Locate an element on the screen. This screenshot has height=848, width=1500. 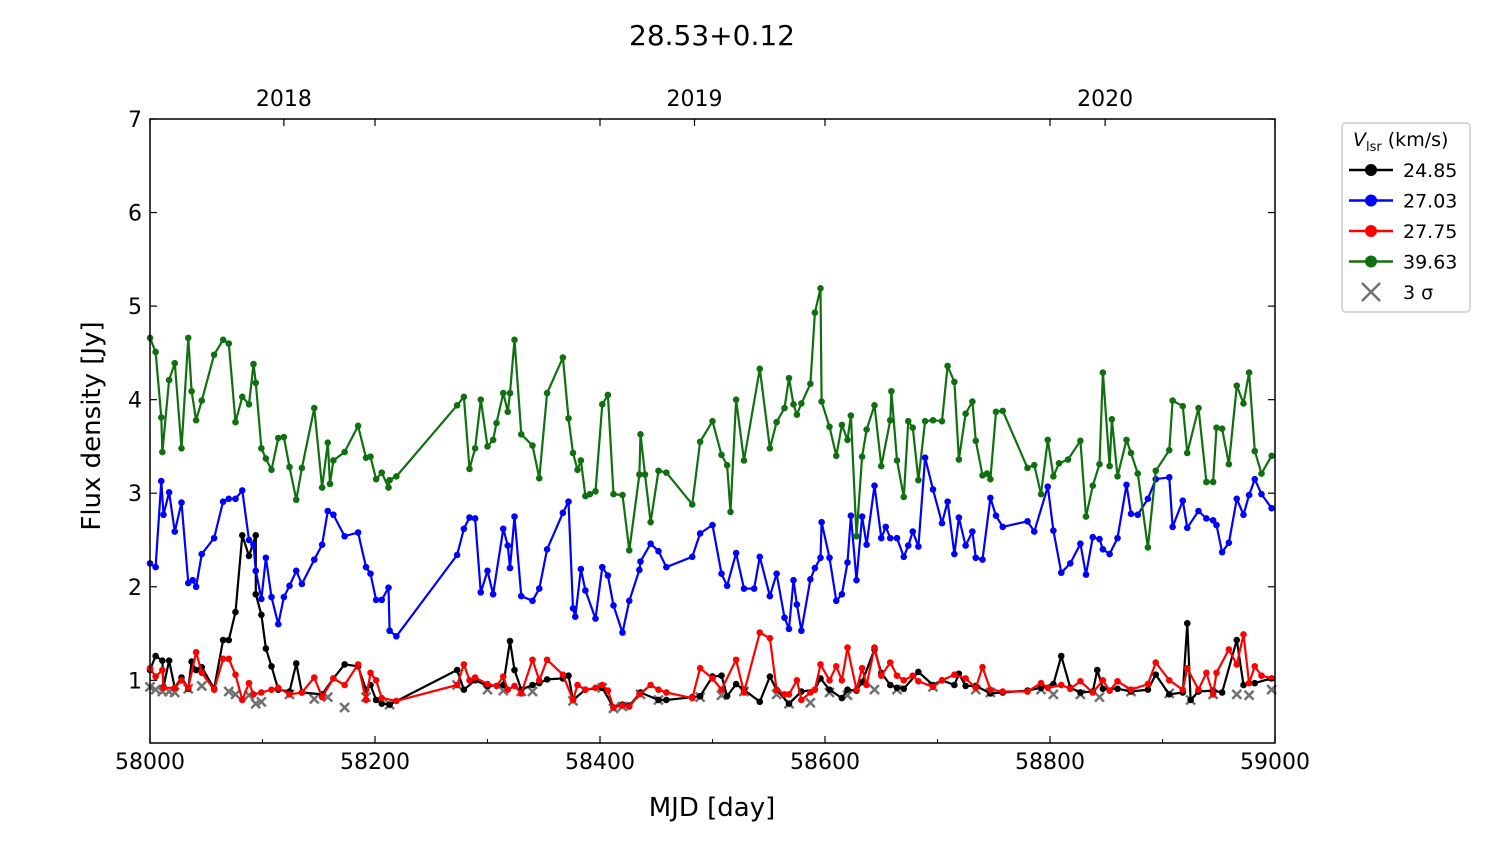
legend-label: 24.85 is located at coordinates (1430, 171).